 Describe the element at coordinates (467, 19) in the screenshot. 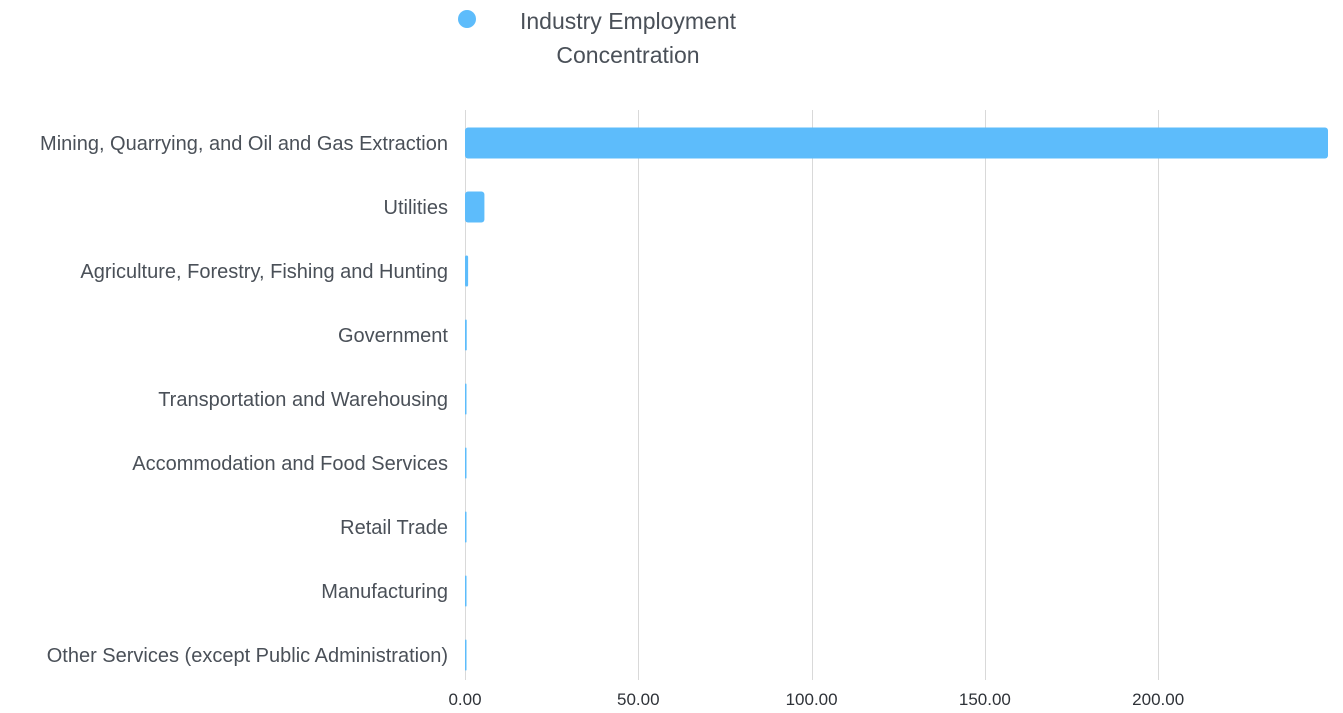

I see `legend-series-icon` at that location.